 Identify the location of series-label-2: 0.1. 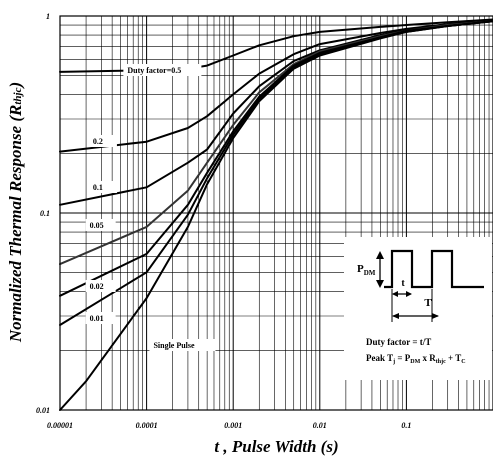
(98, 187).